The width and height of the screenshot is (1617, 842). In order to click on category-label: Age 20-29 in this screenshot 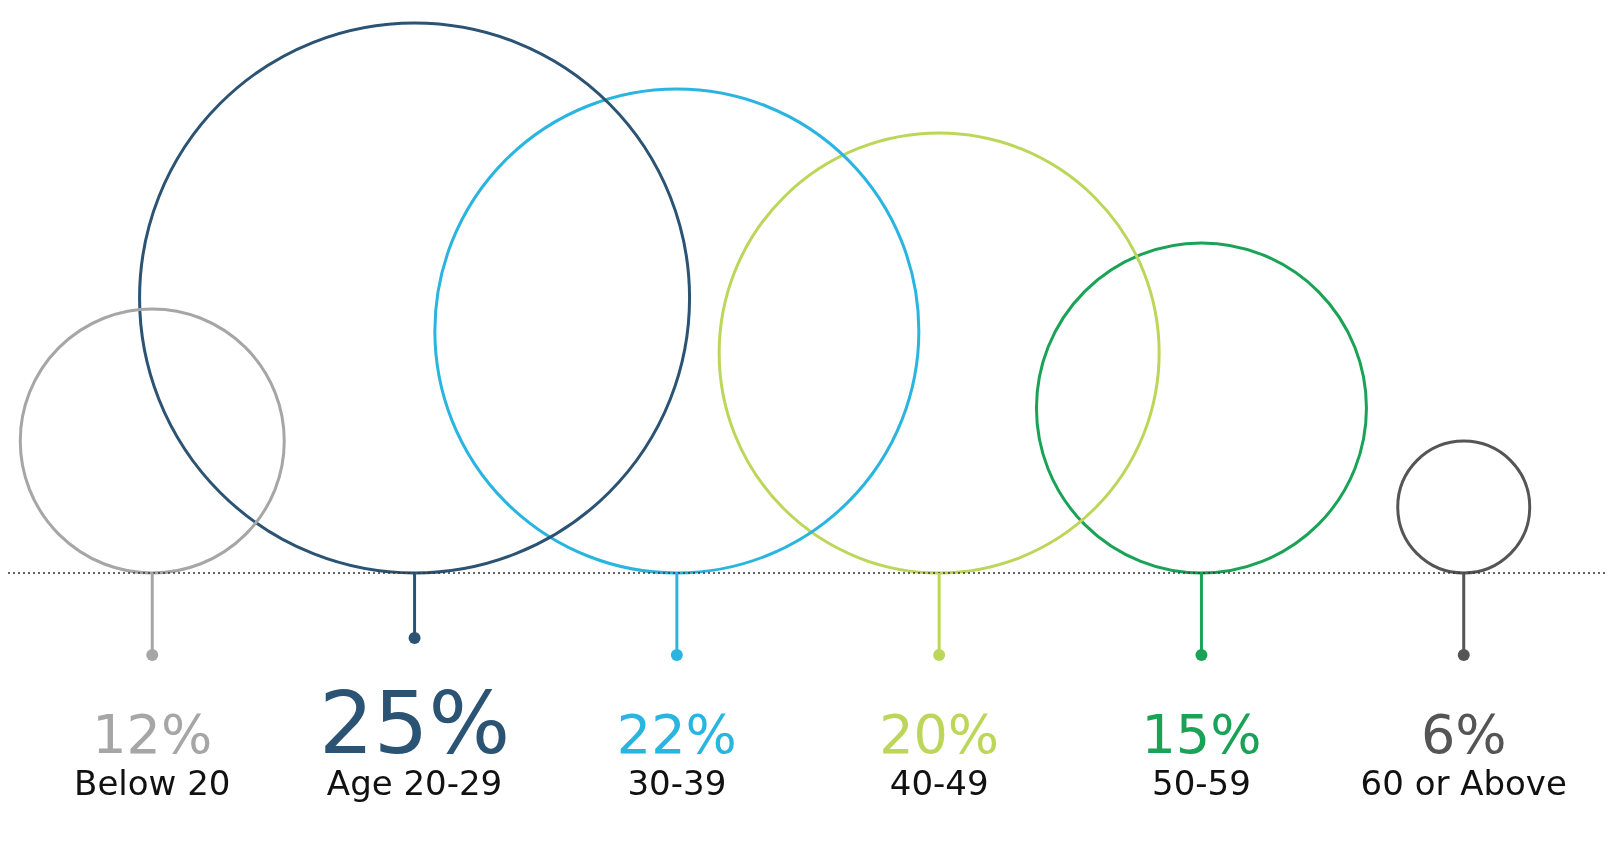, I will do `click(414, 783)`.